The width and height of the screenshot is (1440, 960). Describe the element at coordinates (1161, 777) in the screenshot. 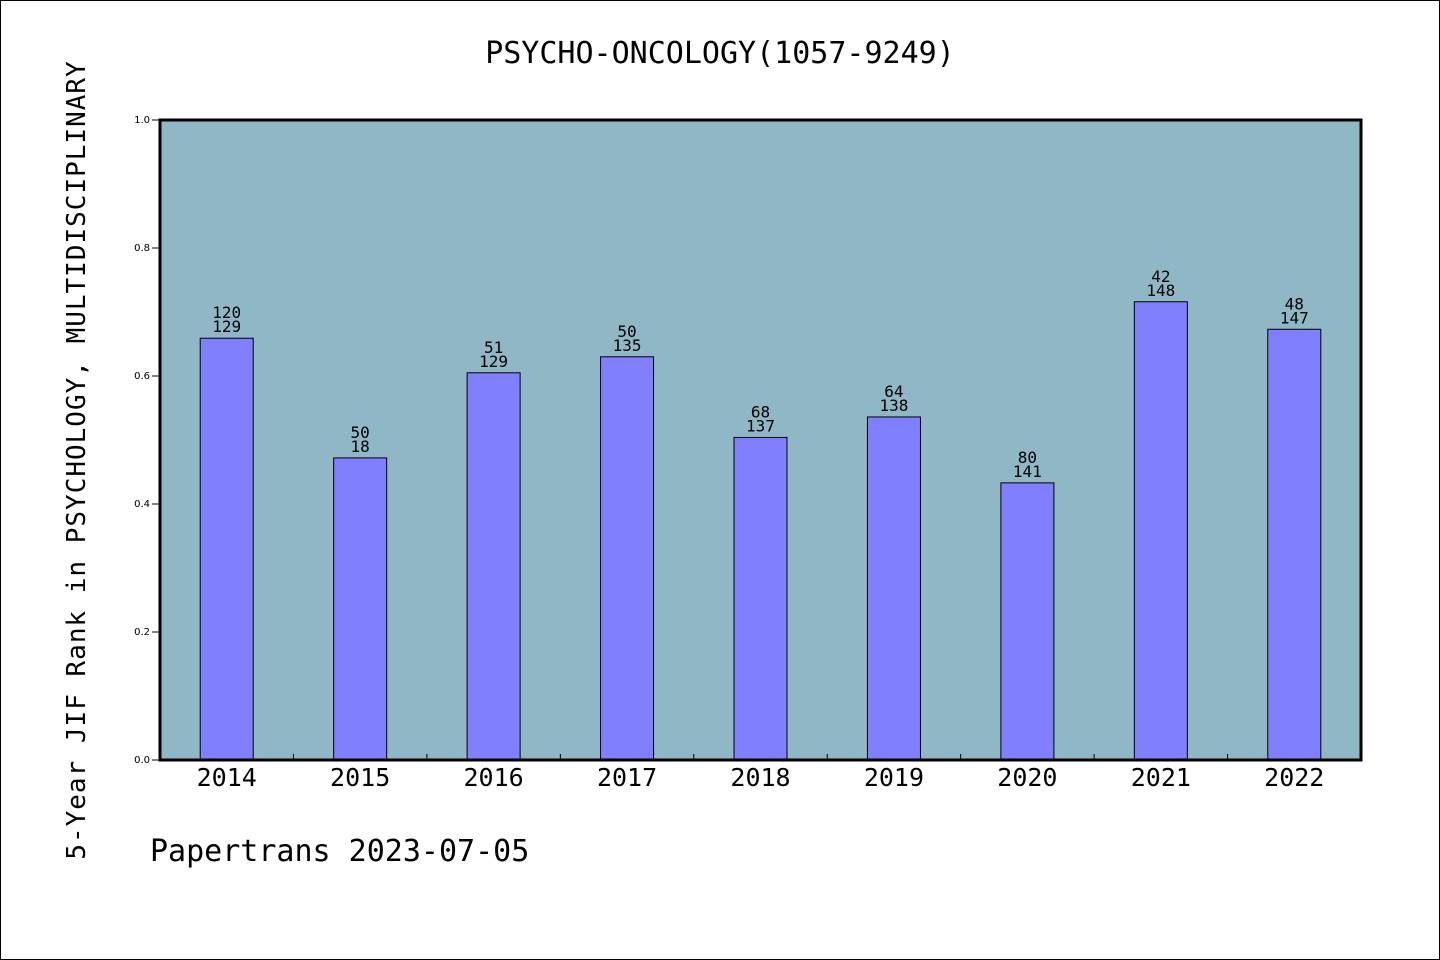

I see `x-tick-label: 2021` at that location.